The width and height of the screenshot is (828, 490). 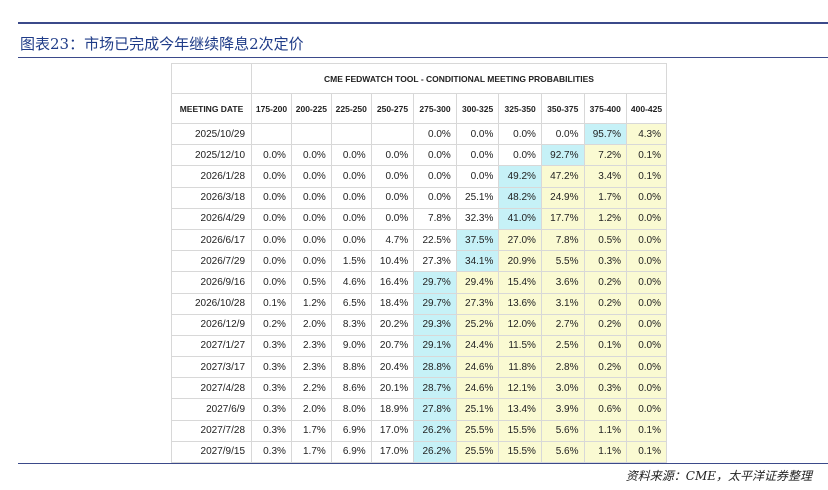 What do you see at coordinates (211, 409) in the screenshot?
I see `meeting-date: 2027/6/9` at bounding box center [211, 409].